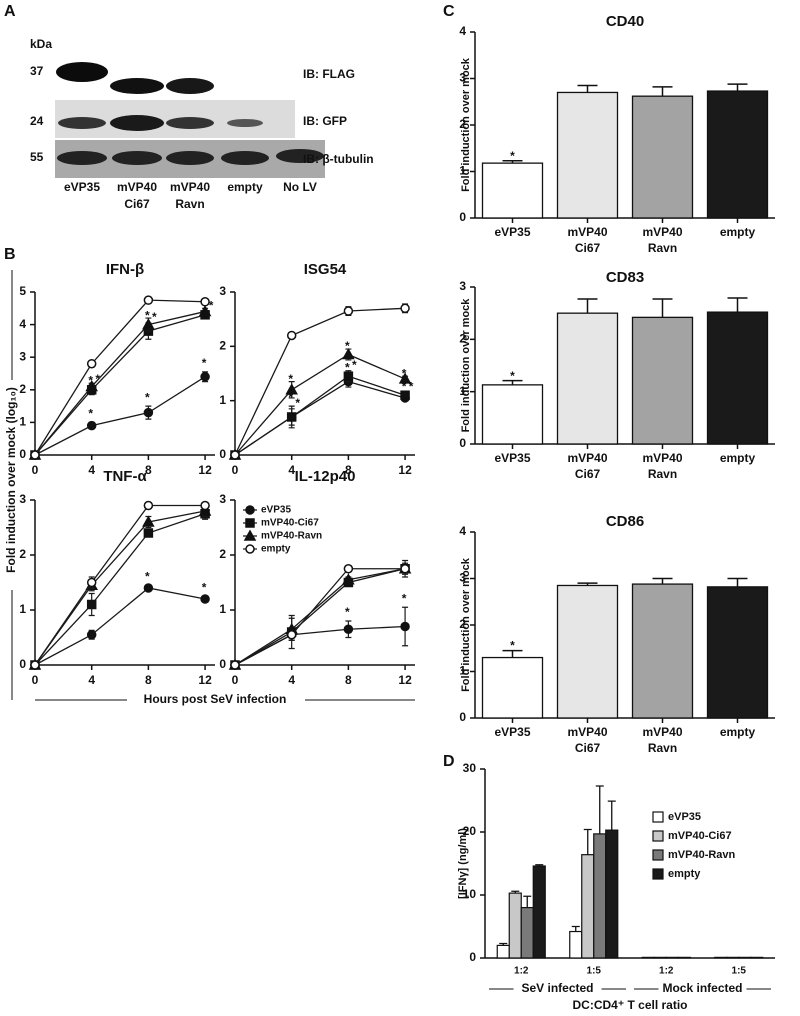  What do you see at coordinates (189, 204) in the screenshot?
I see `lane-label: Ravn` at bounding box center [189, 204].